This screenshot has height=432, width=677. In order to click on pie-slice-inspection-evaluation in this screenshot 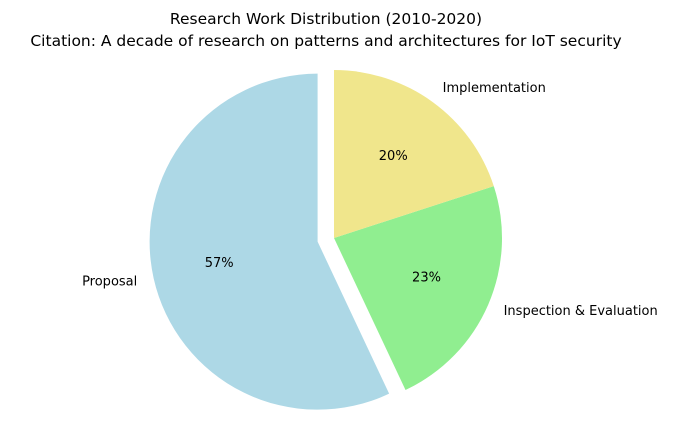, I will do `click(418, 288)`.